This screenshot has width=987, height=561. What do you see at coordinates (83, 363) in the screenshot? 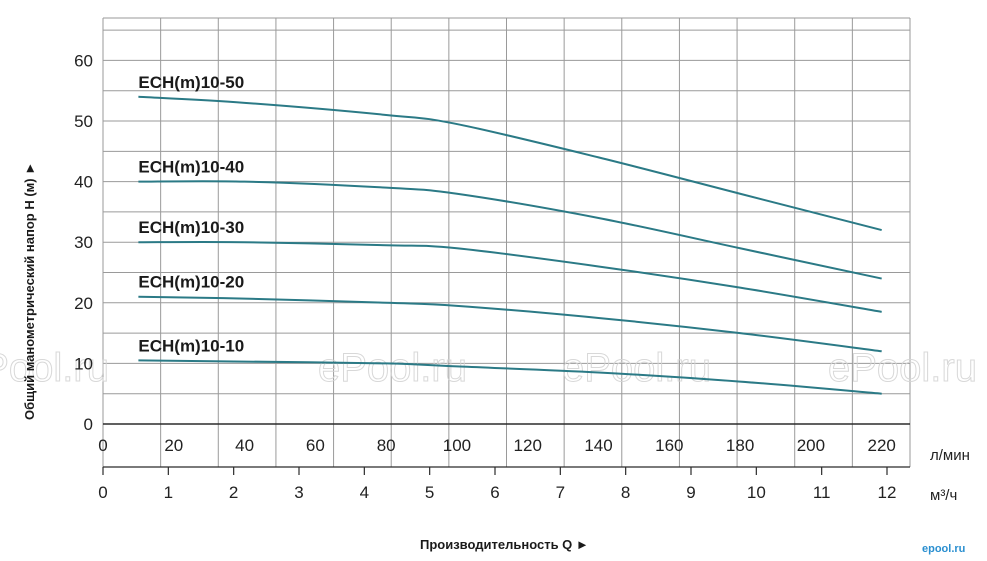
I see `y-tick-label: 10` at bounding box center [83, 363].